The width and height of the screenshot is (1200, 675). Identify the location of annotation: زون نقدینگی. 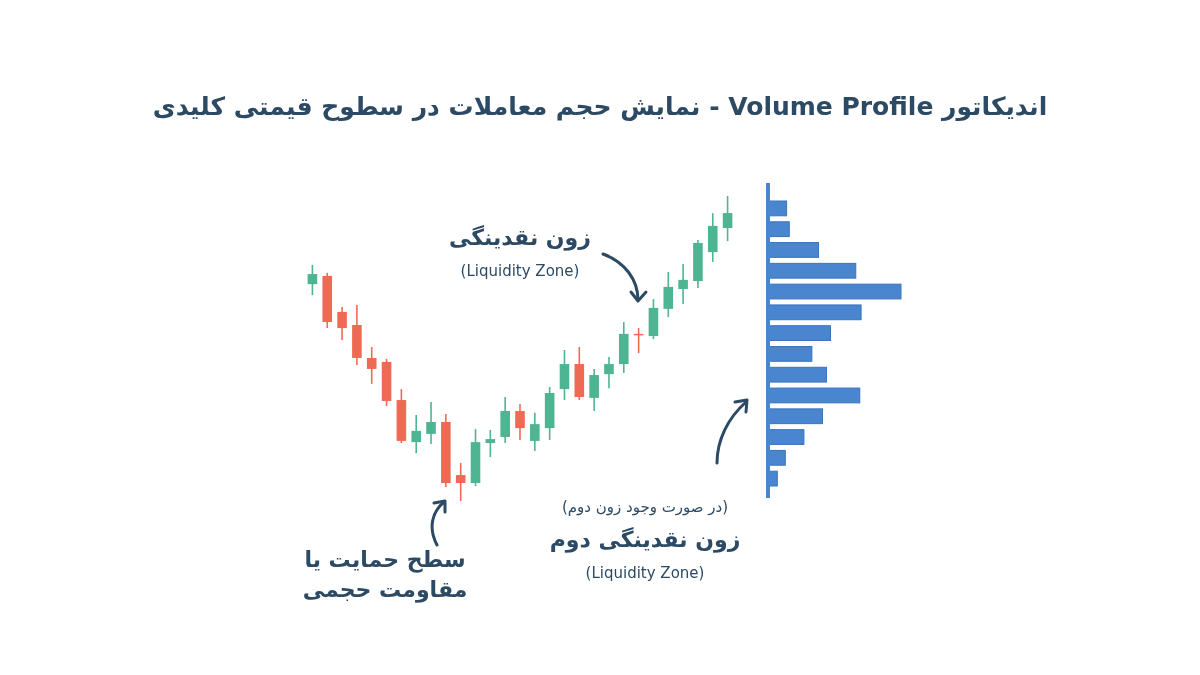
(520, 237).